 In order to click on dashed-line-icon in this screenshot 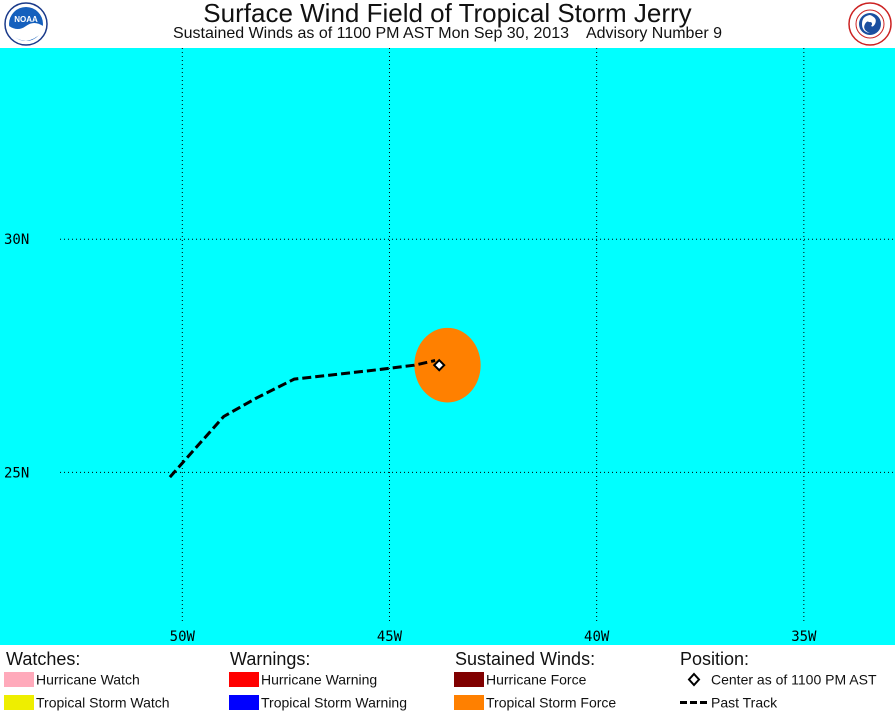, I will do `click(694, 702)`.